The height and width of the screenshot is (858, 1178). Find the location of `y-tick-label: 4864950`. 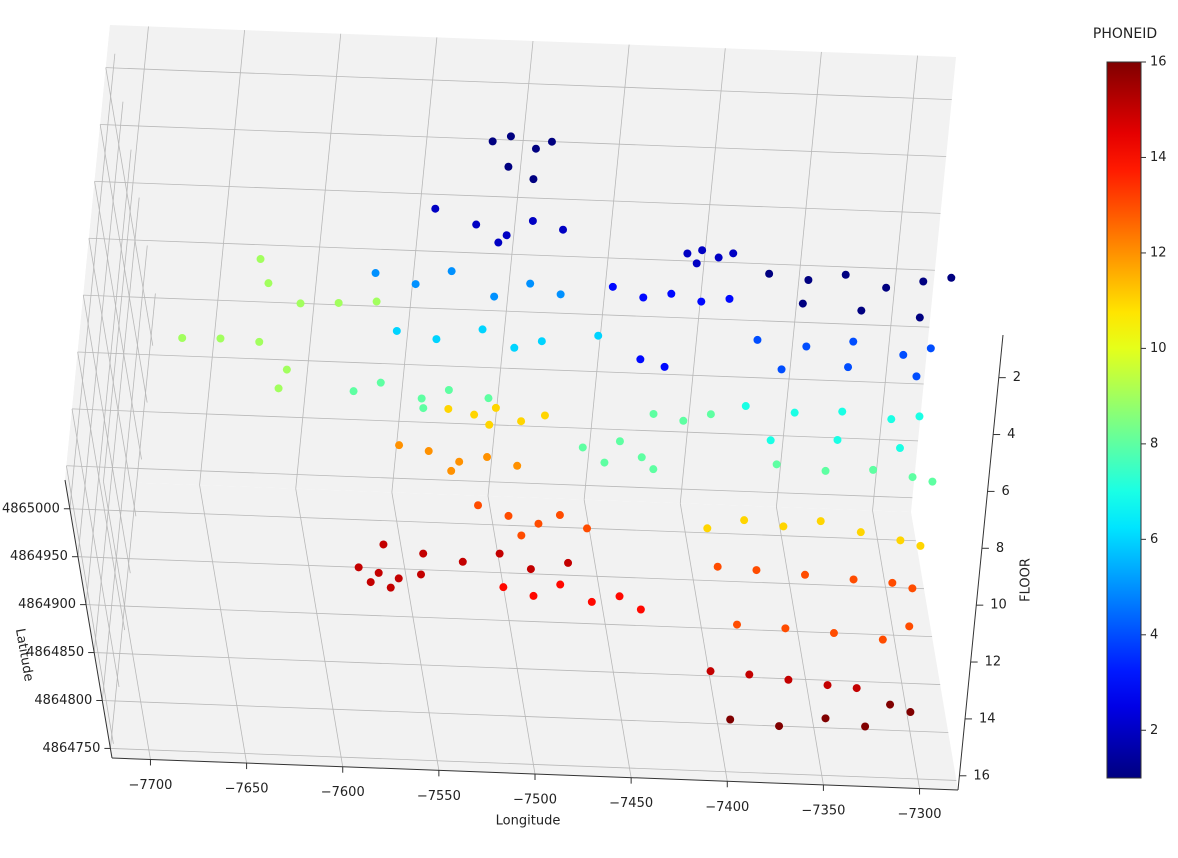

y-tick-label: 4864950 is located at coordinates (39, 556).